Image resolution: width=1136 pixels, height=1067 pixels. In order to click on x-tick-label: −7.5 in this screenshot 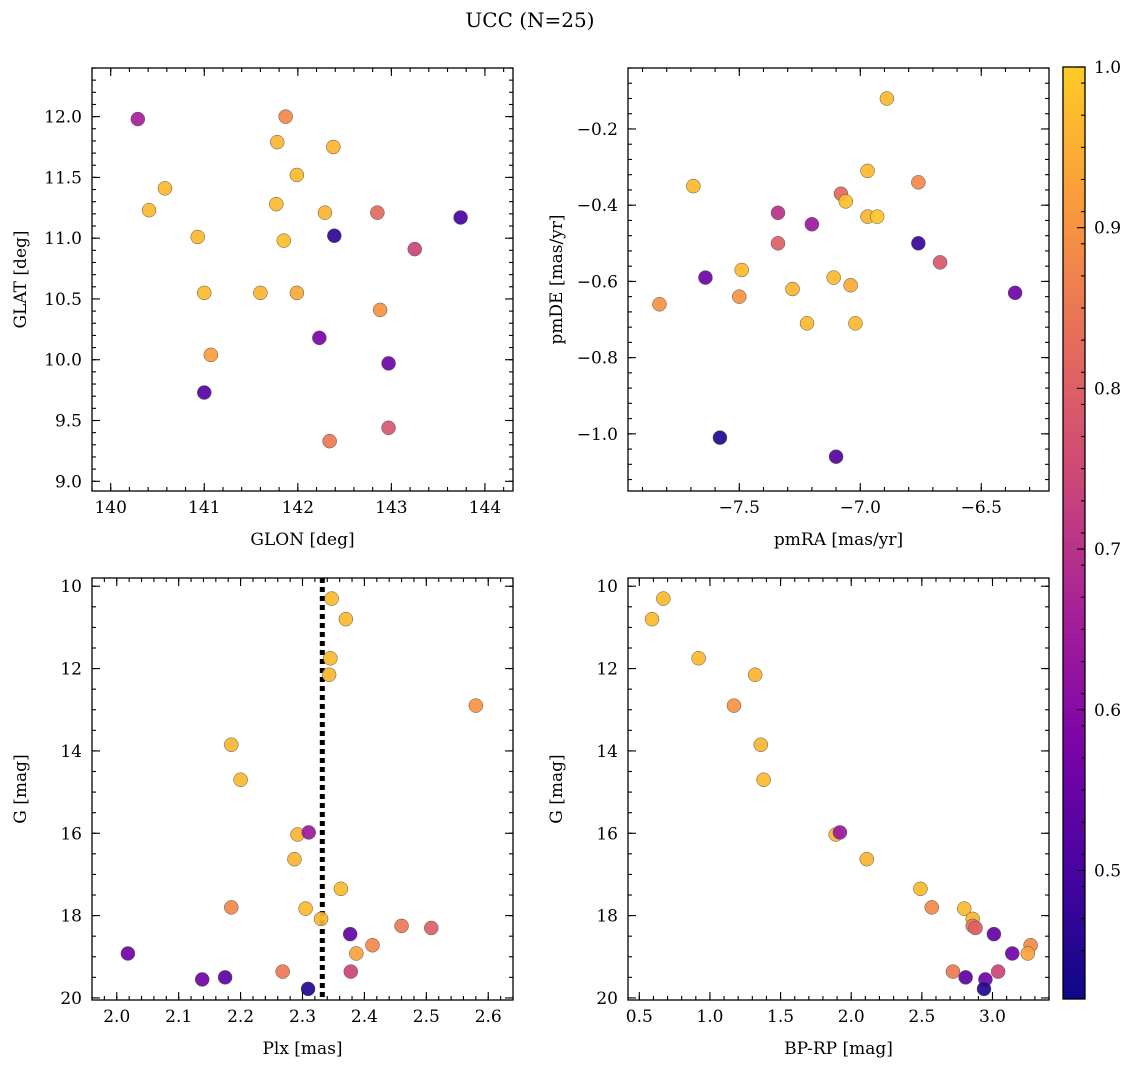, I will do `click(739, 508)`.